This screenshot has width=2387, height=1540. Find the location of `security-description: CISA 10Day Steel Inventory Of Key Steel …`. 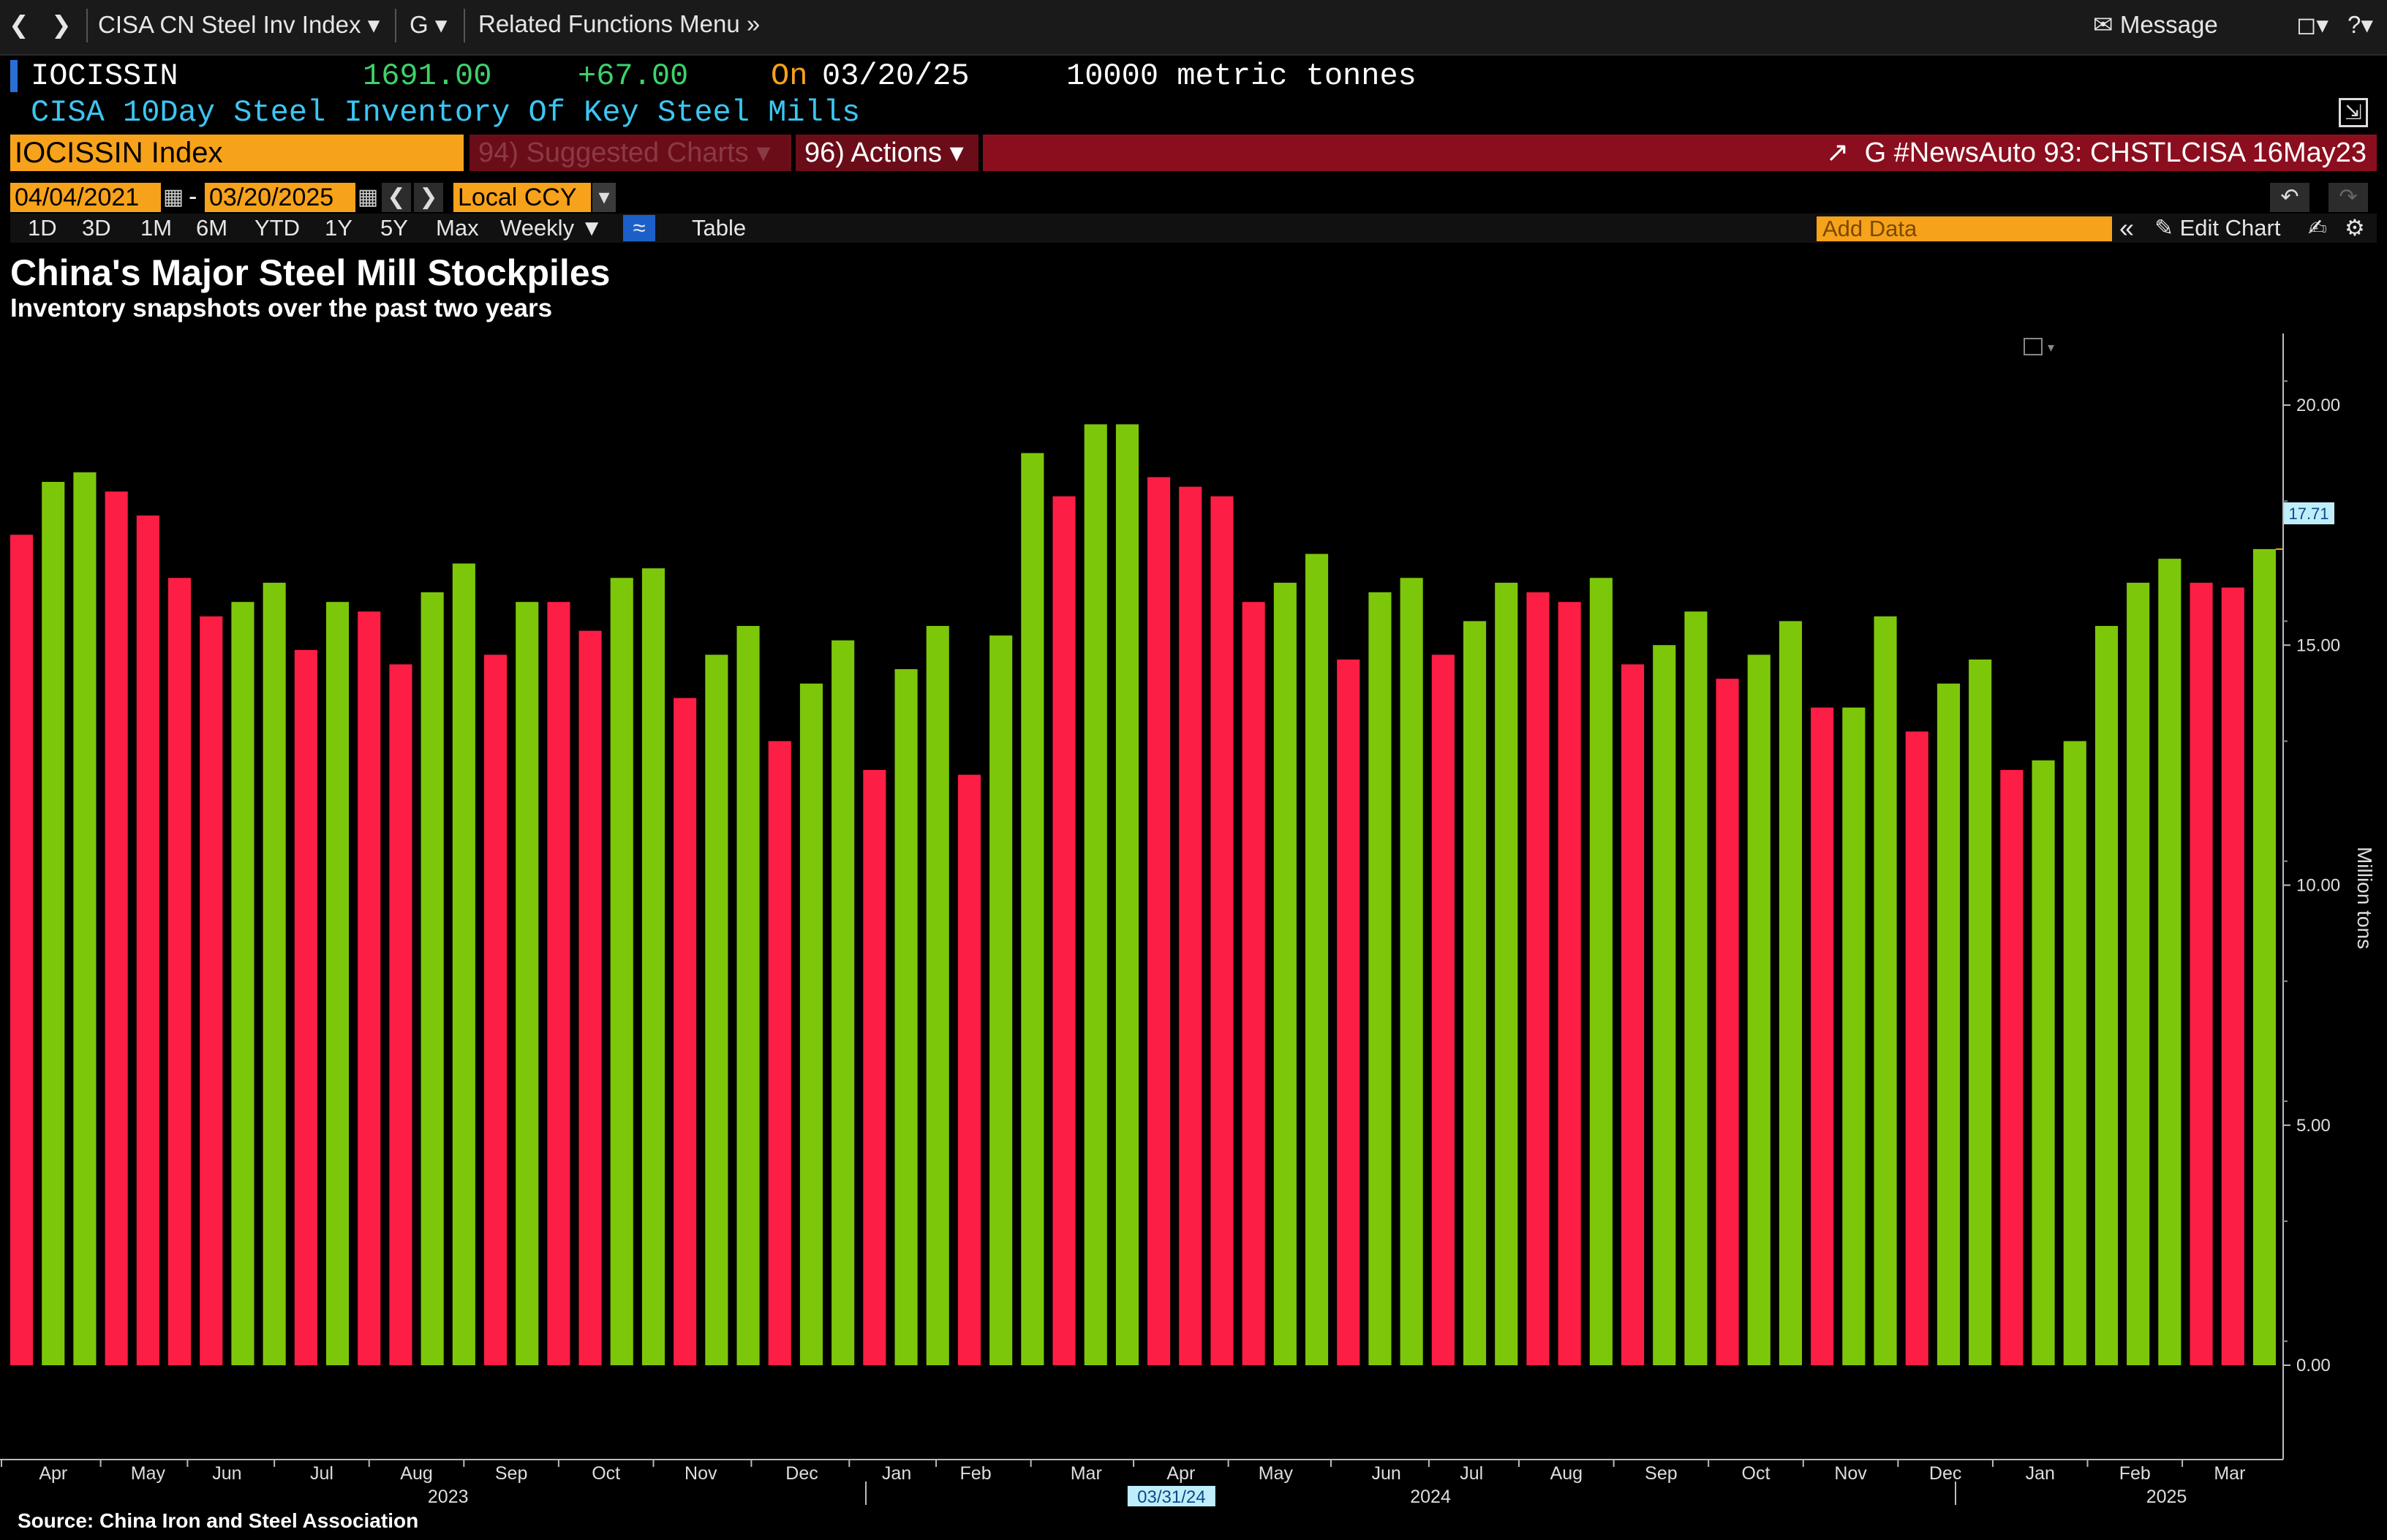

security-description: CISA 10Day Steel Inventory Of Key Steel … is located at coordinates (446, 112).